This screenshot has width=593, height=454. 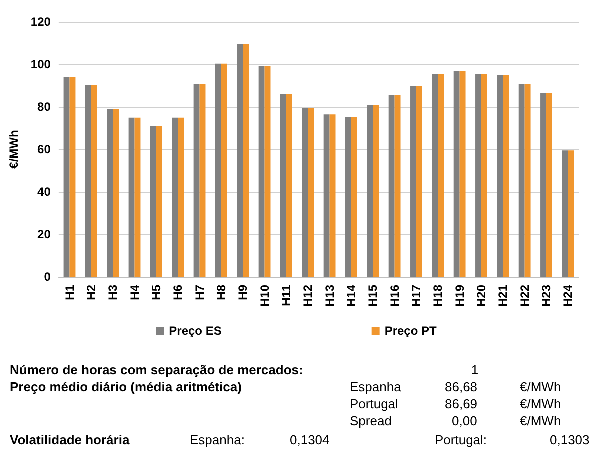 What do you see at coordinates (570, 440) in the screenshot?
I see `text: 0,1303` at bounding box center [570, 440].